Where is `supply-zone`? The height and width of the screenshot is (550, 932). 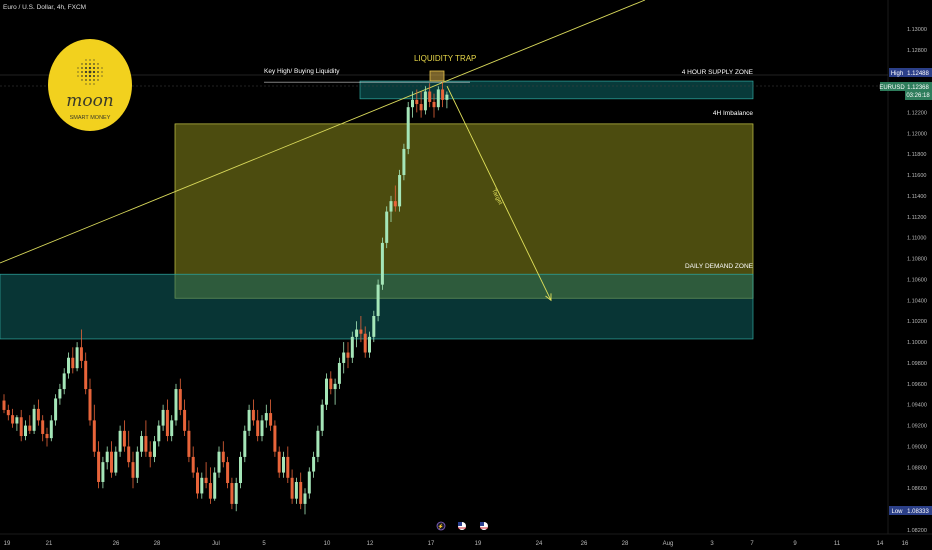
supply-zone is located at coordinates (556, 90).